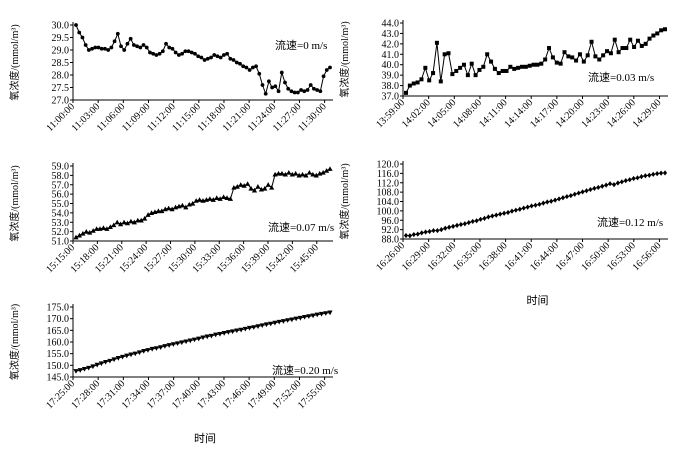 The height and width of the screenshot is (453, 682). I want to click on y-tick-label: 28.0, so click(61, 76).